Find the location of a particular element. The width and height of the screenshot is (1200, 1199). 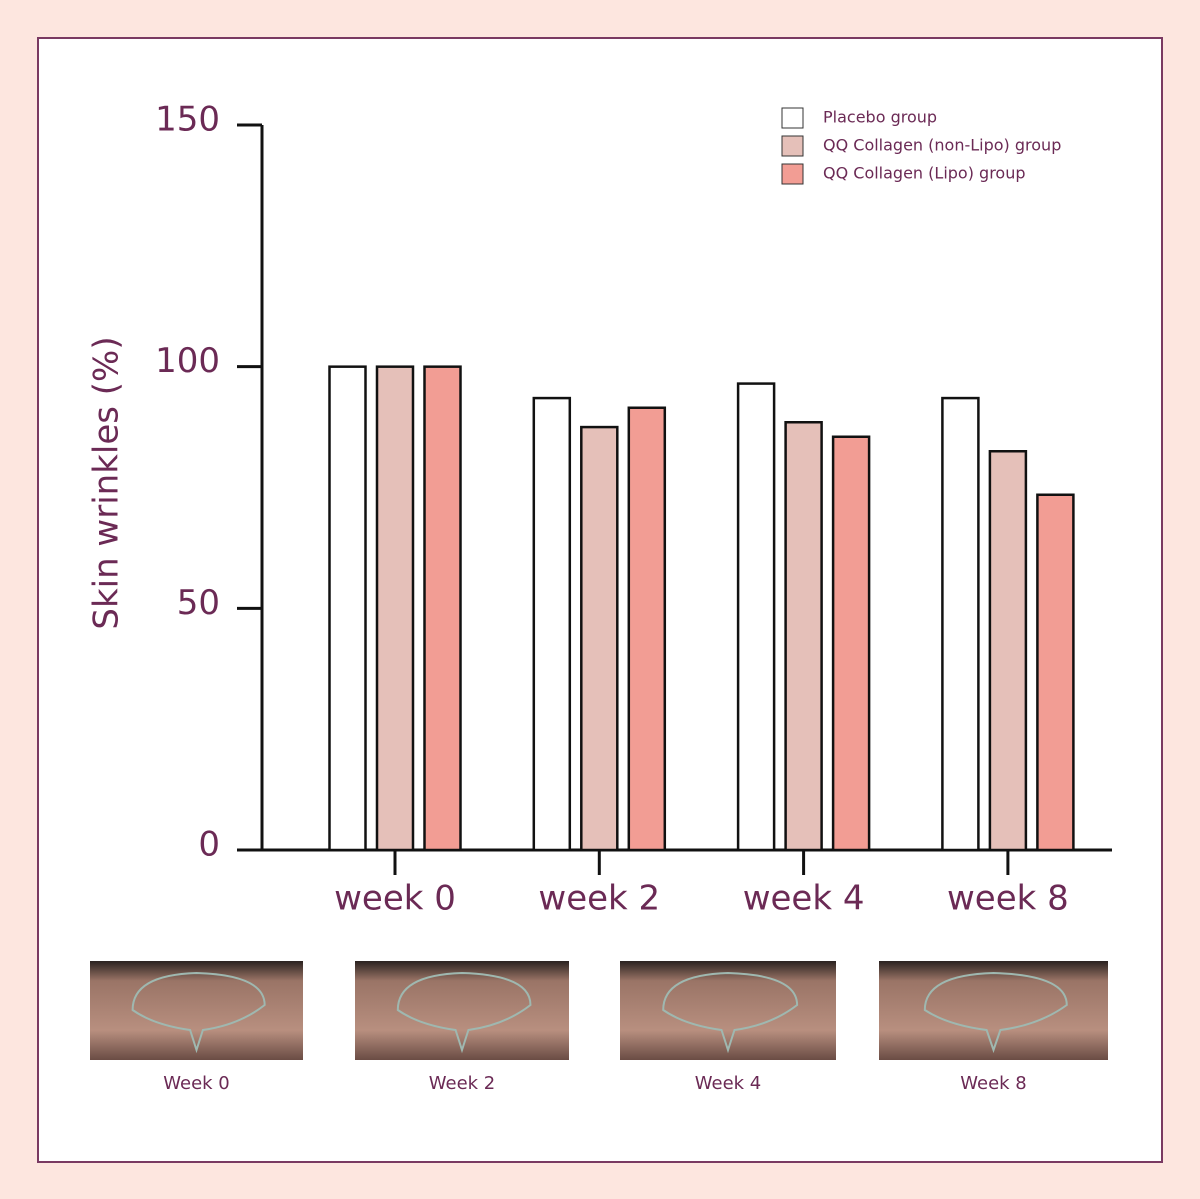

x-tick-label: week 8 is located at coordinates (1008, 899).